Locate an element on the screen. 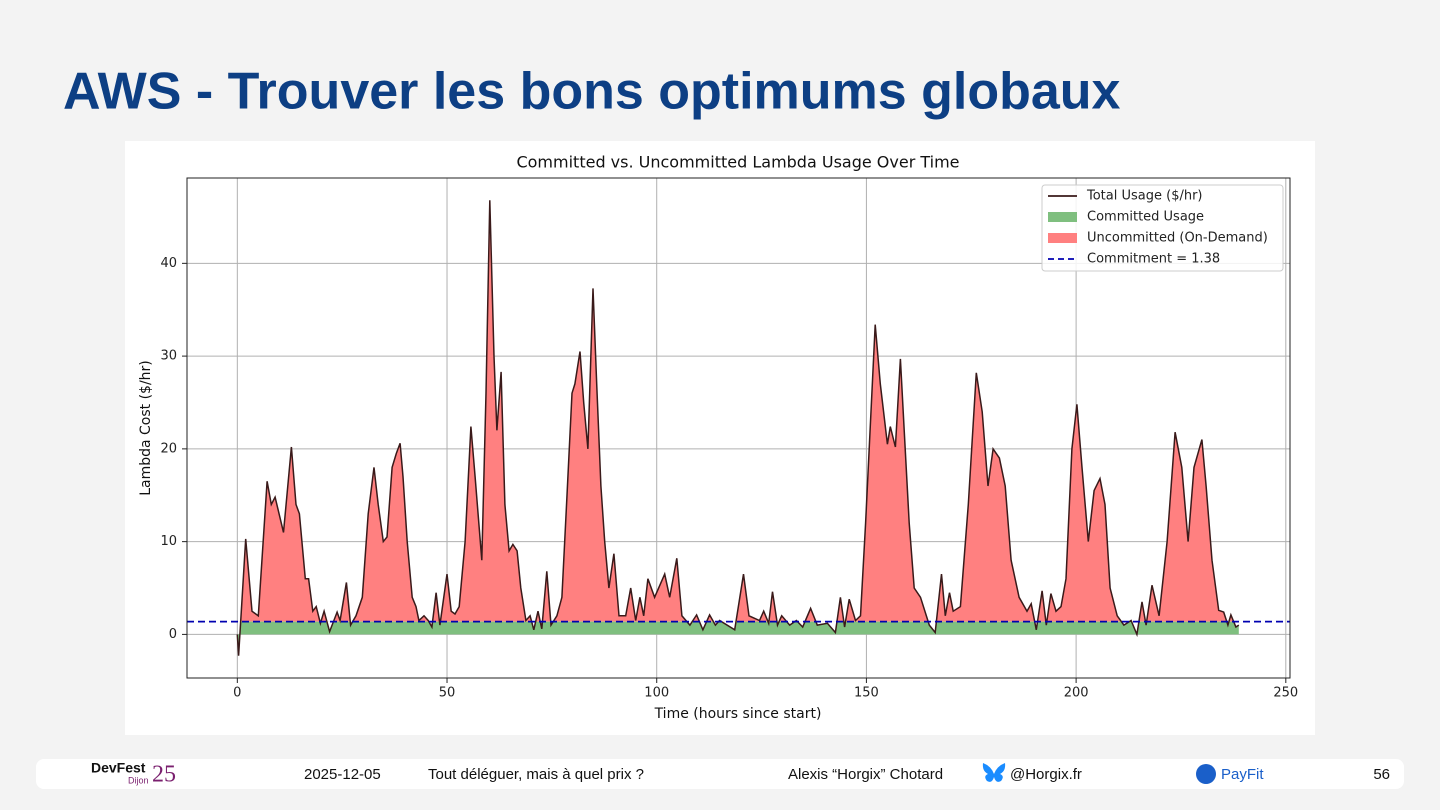 The width and height of the screenshot is (1440, 810). y-tick-label: 10 is located at coordinates (168, 541).